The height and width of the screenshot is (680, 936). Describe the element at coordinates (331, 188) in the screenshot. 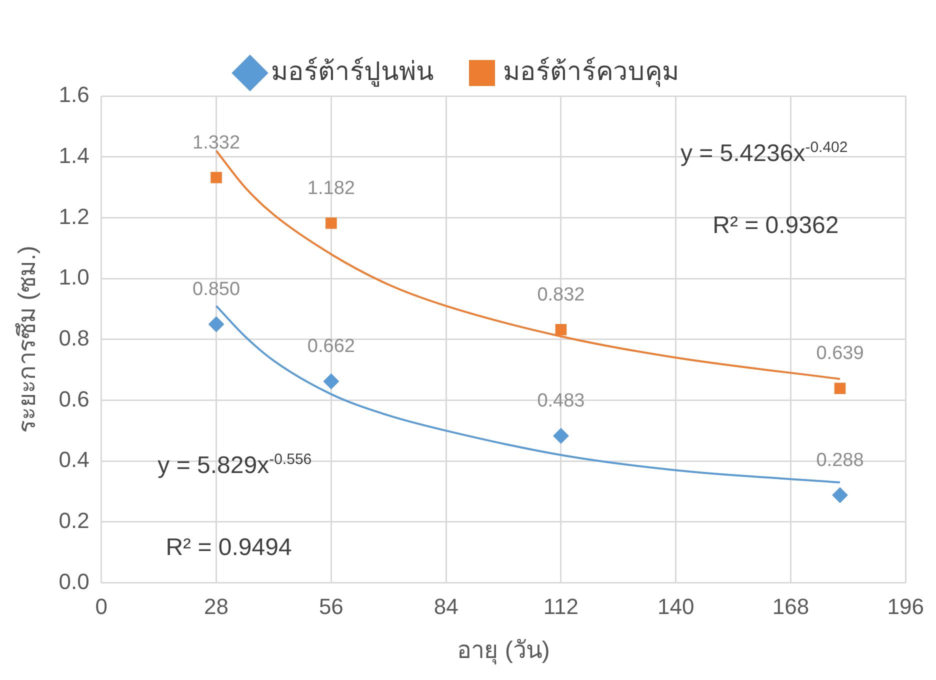

I see `data-label: 1.182` at that location.